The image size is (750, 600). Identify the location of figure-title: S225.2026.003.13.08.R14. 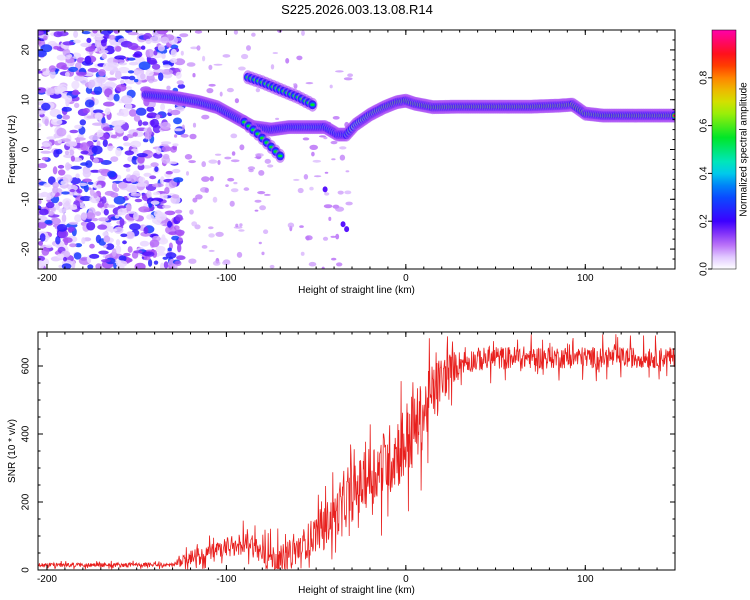
(357, 9).